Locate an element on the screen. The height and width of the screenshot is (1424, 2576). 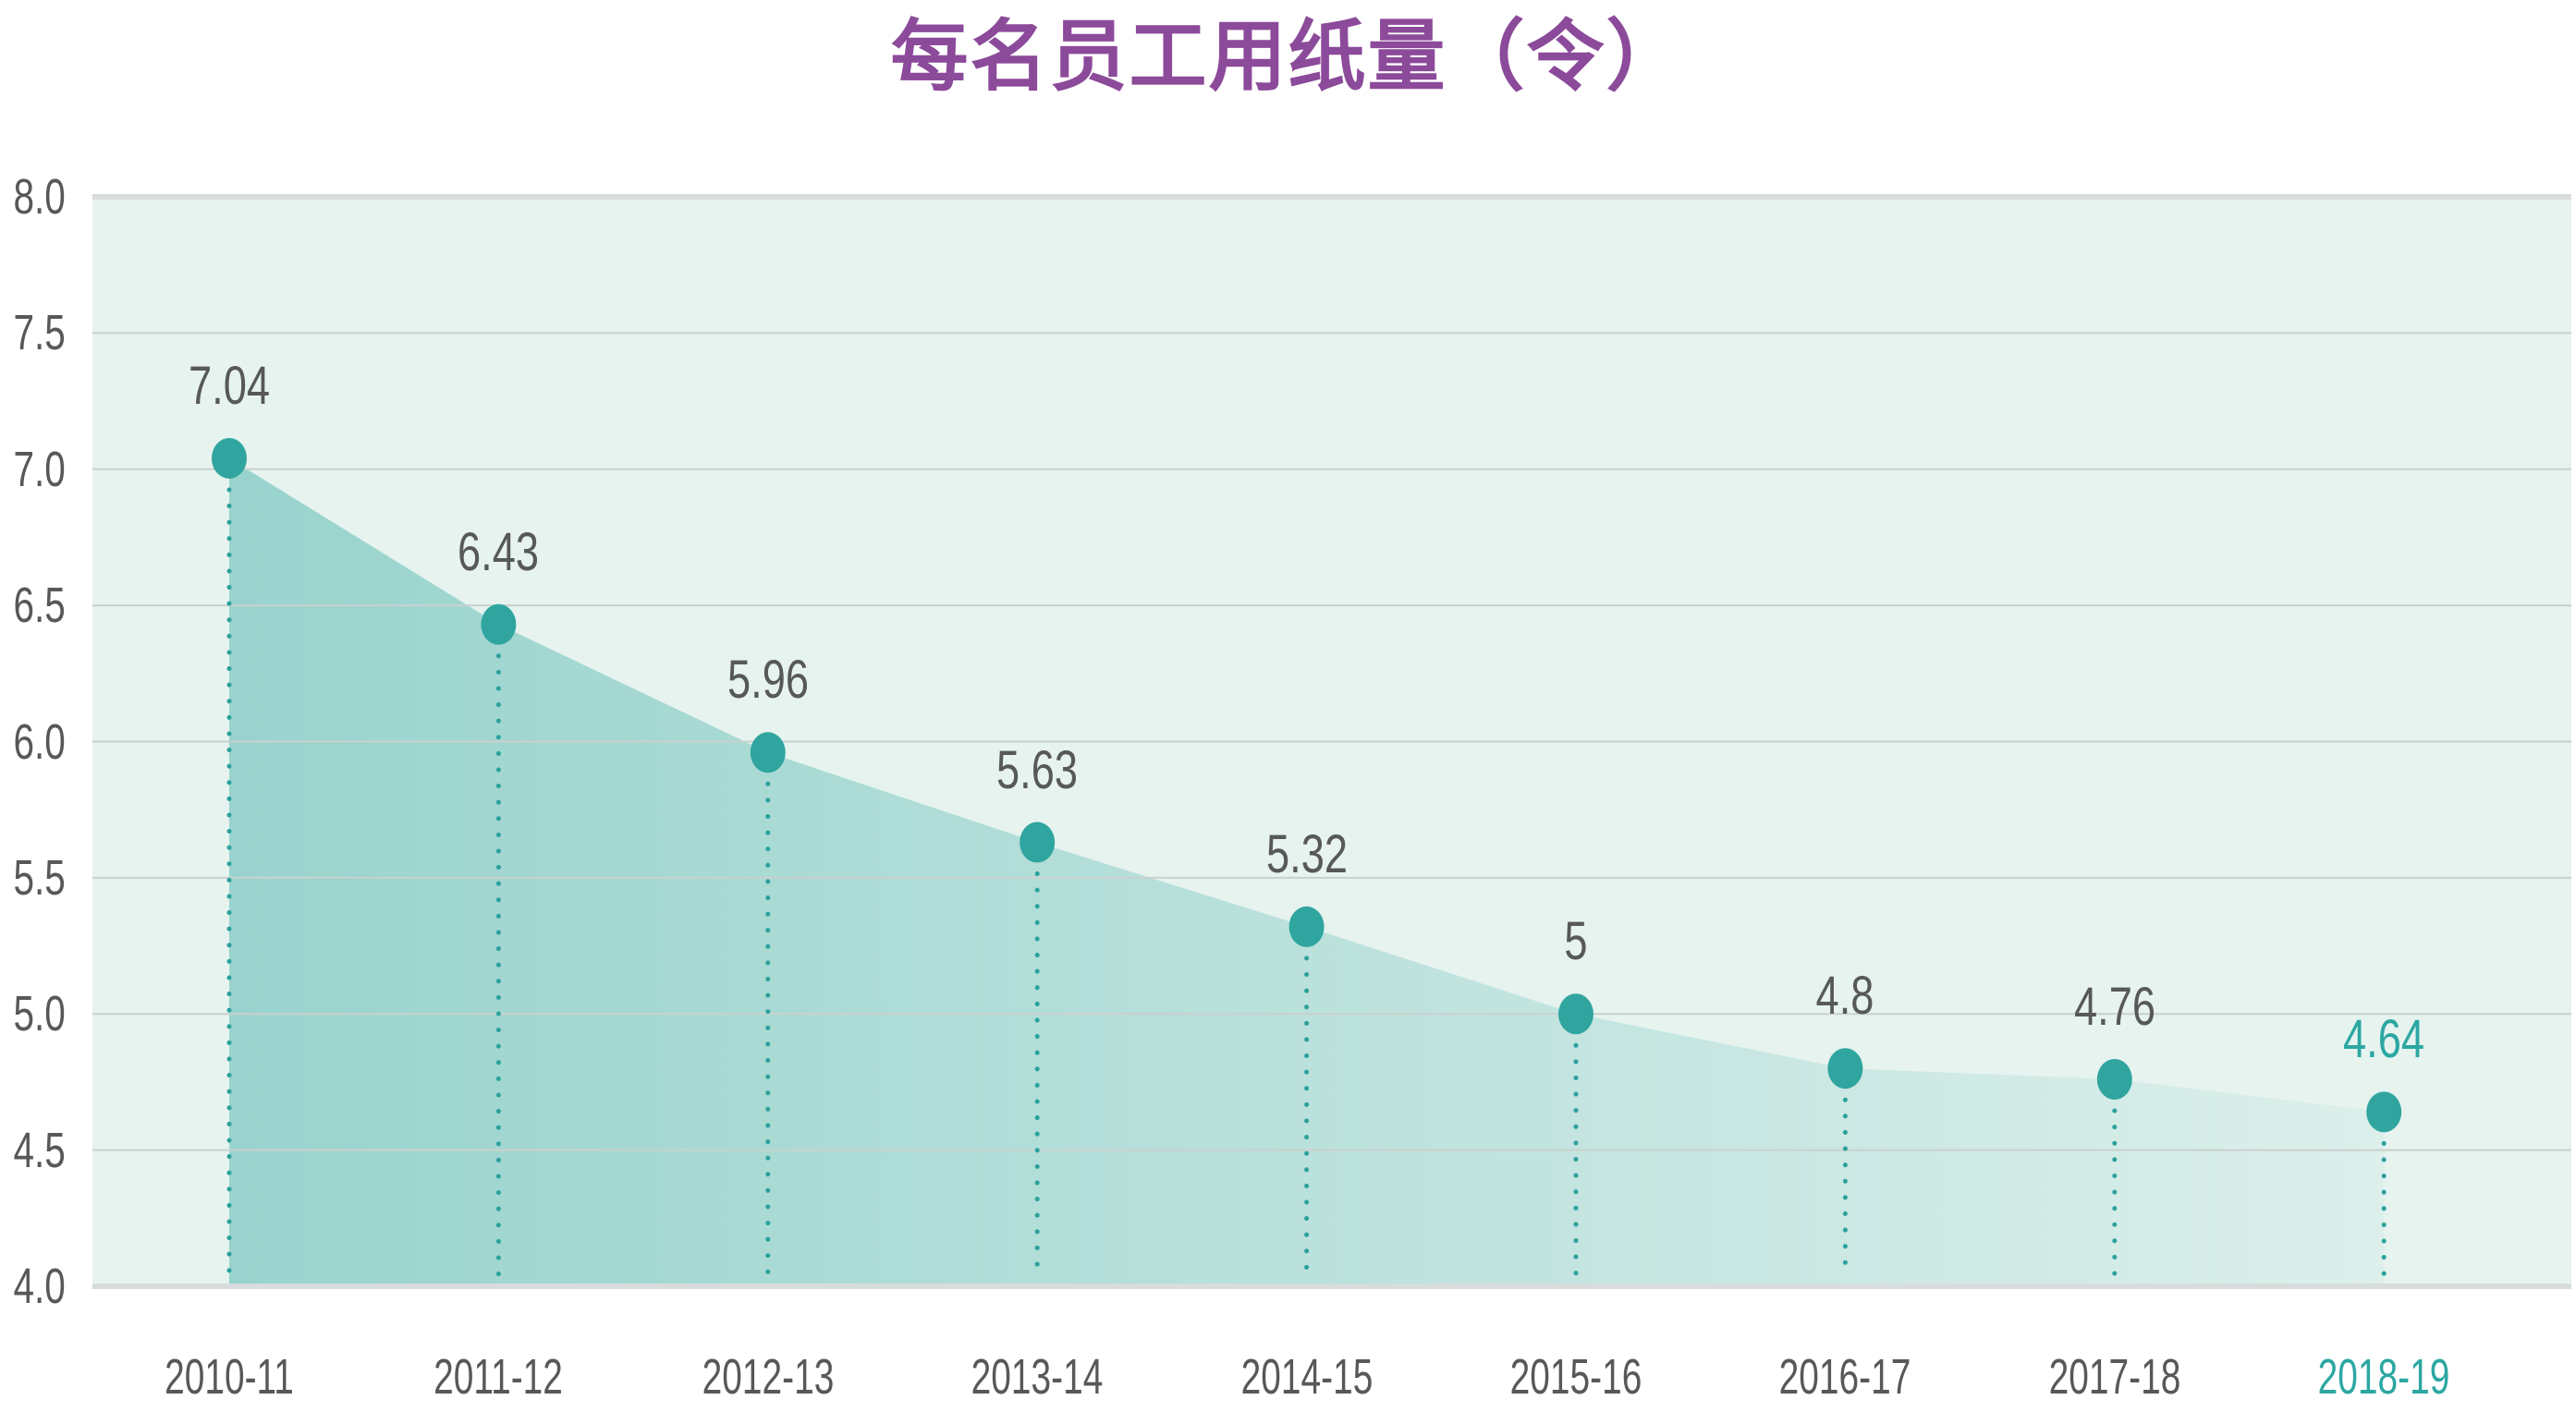
x-axis-baseline is located at coordinates (1331, 1286).